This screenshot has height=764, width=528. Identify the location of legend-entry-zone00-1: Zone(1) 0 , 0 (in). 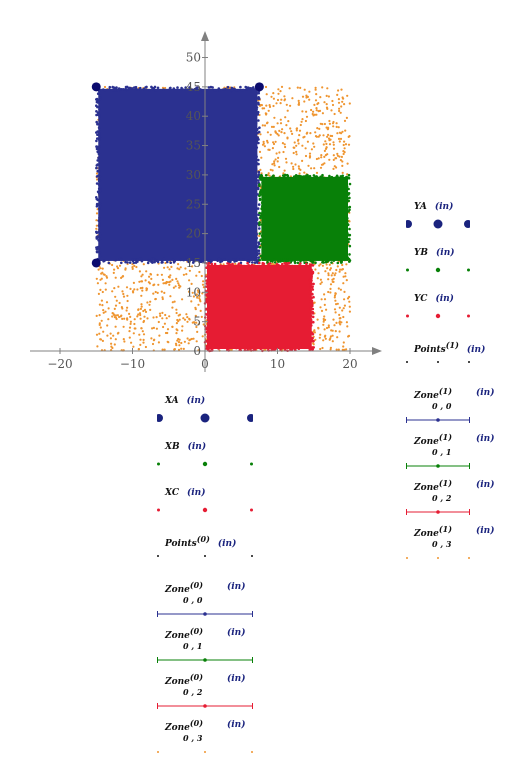
(450, 409).